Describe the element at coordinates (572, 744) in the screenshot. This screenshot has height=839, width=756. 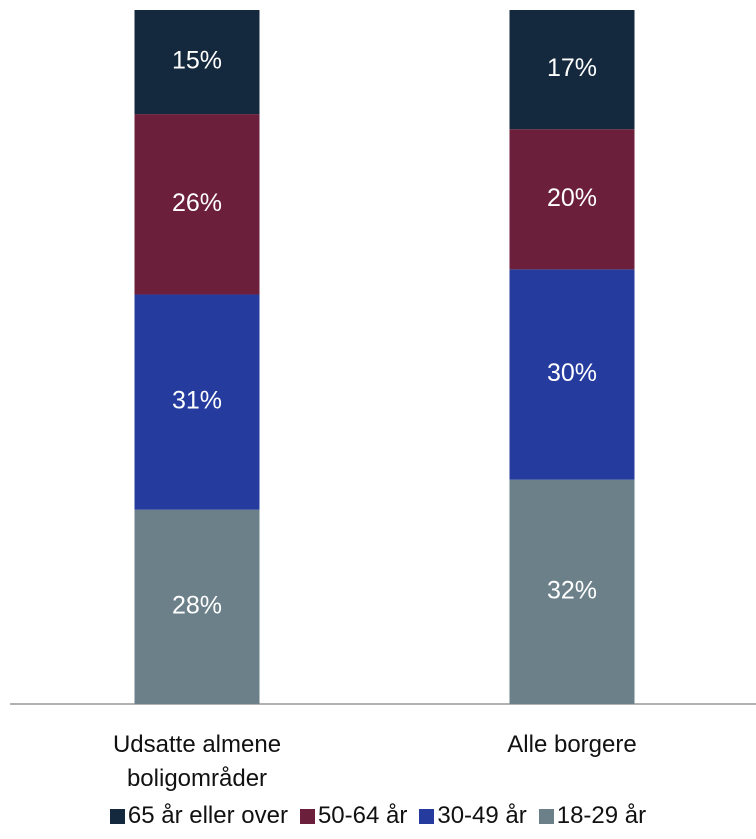
I see `x-tick-label: Alle borgere` at that location.